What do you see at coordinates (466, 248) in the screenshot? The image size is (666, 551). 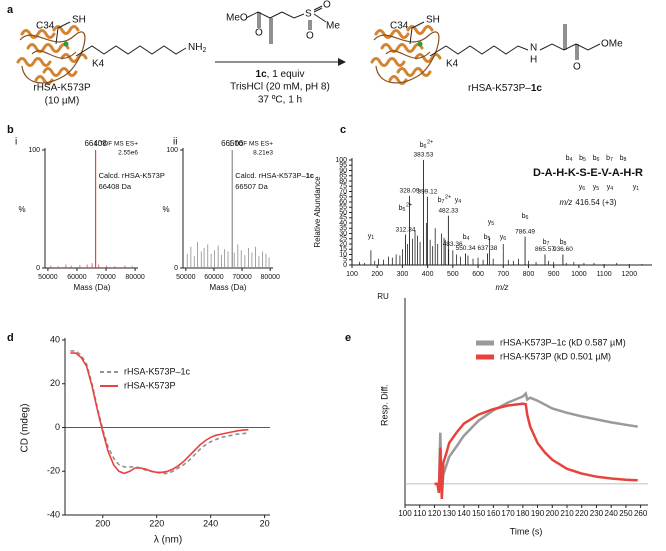 I see `peak-label: 550.34` at bounding box center [466, 248].